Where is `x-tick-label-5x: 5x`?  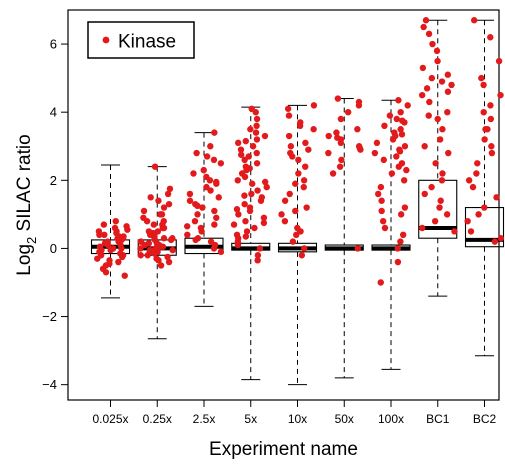
x-tick-label-5x: 5x is located at coordinates (250, 419).